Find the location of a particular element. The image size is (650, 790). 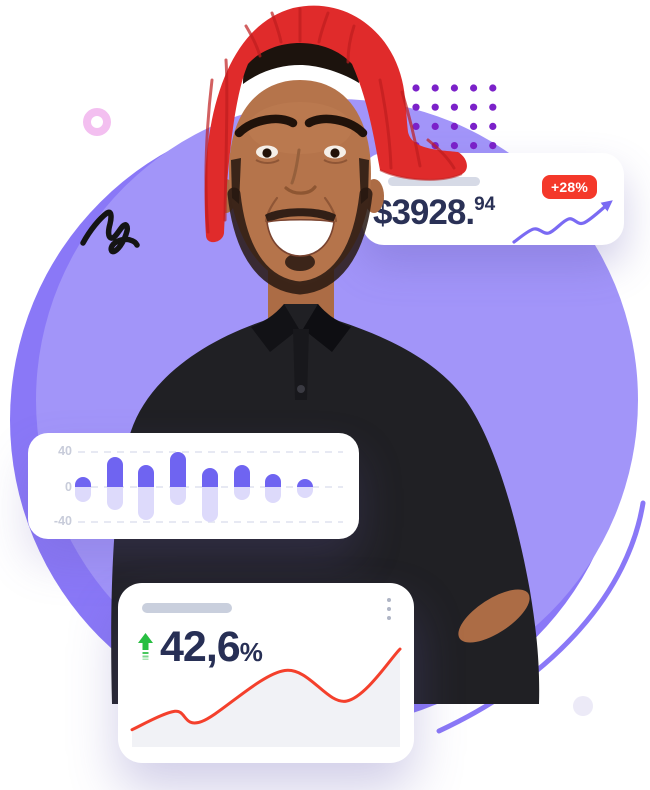

growth-card: 42,6% is located at coordinates (266, 673).